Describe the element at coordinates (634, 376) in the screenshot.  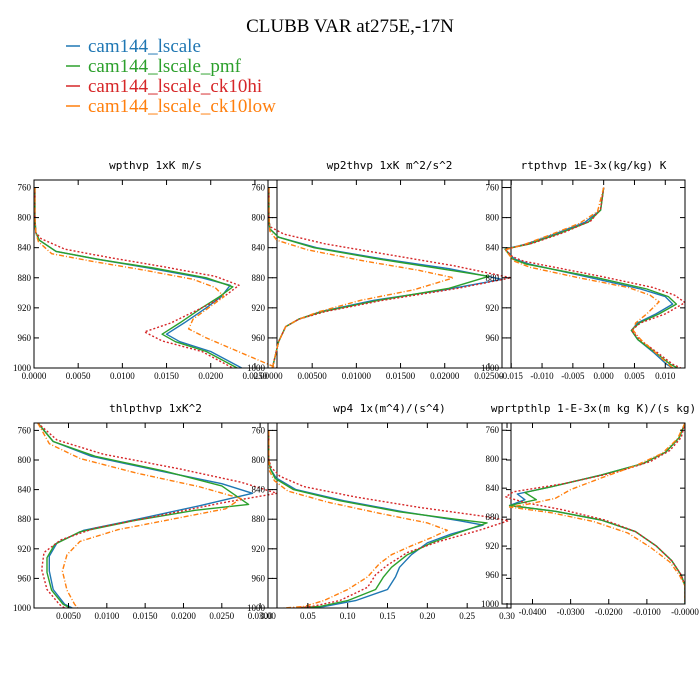
I see `x-tick-label: 0.005` at that location.